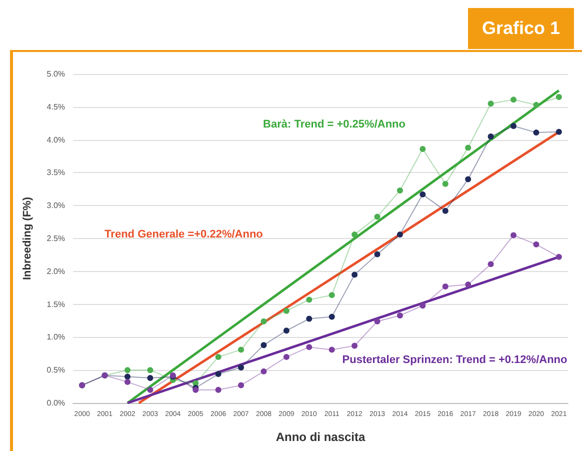  Describe the element at coordinates (28, 238) in the screenshot. I see `y-axis-title: Inbreeding (F%)` at that location.